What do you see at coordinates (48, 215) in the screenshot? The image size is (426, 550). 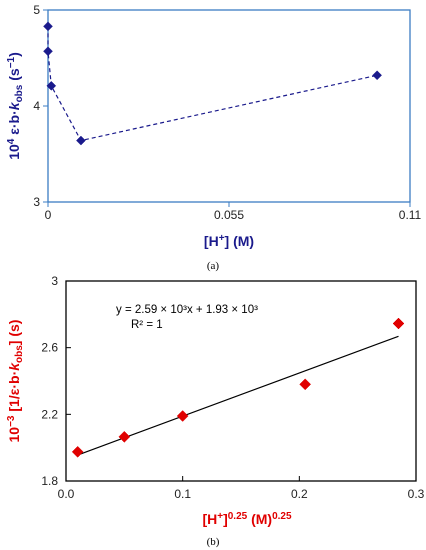 I see `chart-a-x-tick-label: 0` at bounding box center [48, 215].